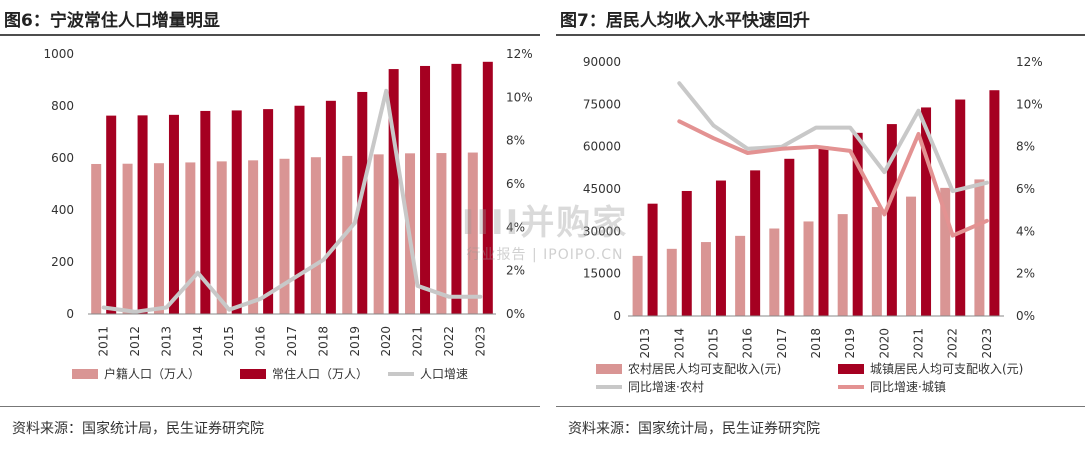  Describe the element at coordinates (602, 274) in the screenshot. I see `left-axis-tick-label: 15000` at that location.